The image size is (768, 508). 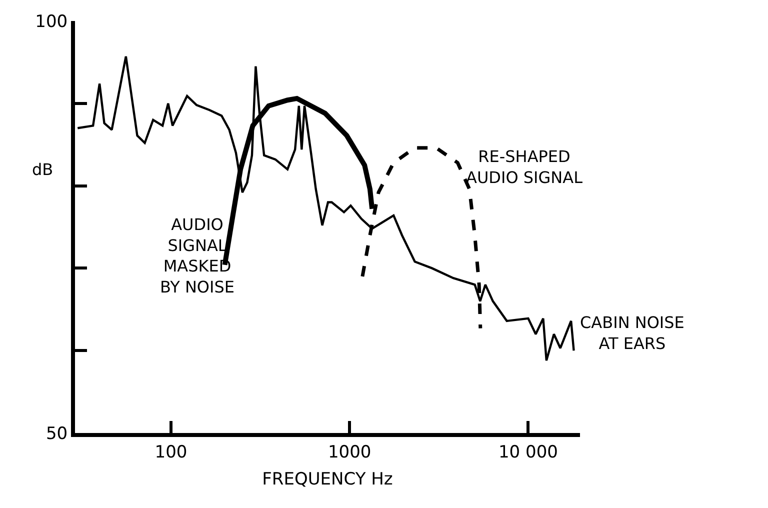 What do you see at coordinates (57, 434) in the screenshot?
I see `y-tick-label: 50` at bounding box center [57, 434].